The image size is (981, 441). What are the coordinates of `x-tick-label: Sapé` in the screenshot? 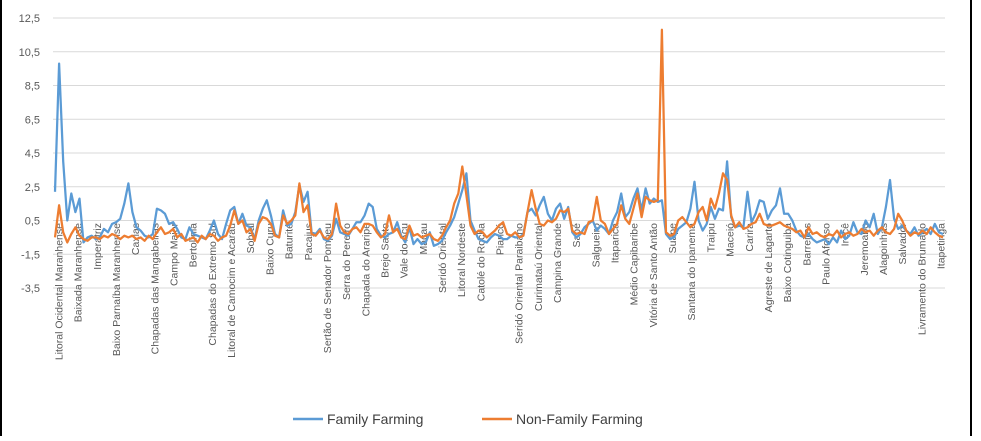 It's located at (577, 235).